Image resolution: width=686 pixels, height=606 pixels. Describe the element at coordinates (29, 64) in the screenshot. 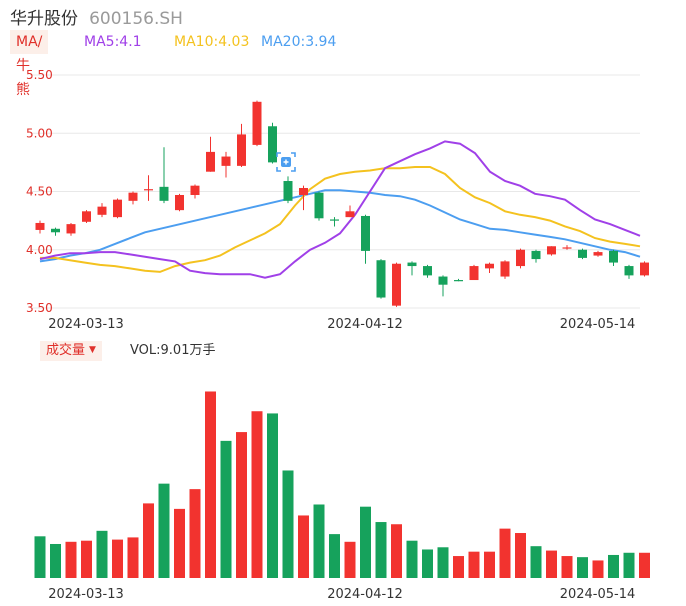

I see `ma-selector-button: MA/牛熊` at that location.